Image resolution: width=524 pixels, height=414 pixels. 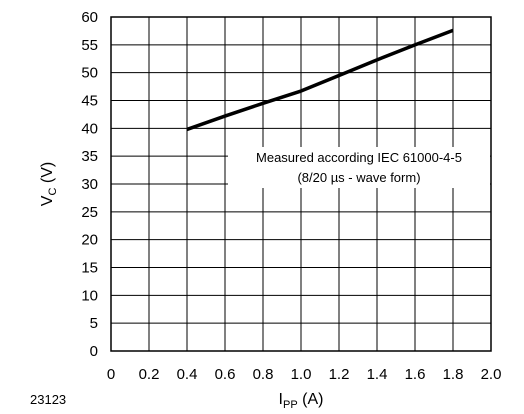 What do you see at coordinates (281, 399) in the screenshot?
I see `x-axis-symbol: I` at bounding box center [281, 399].